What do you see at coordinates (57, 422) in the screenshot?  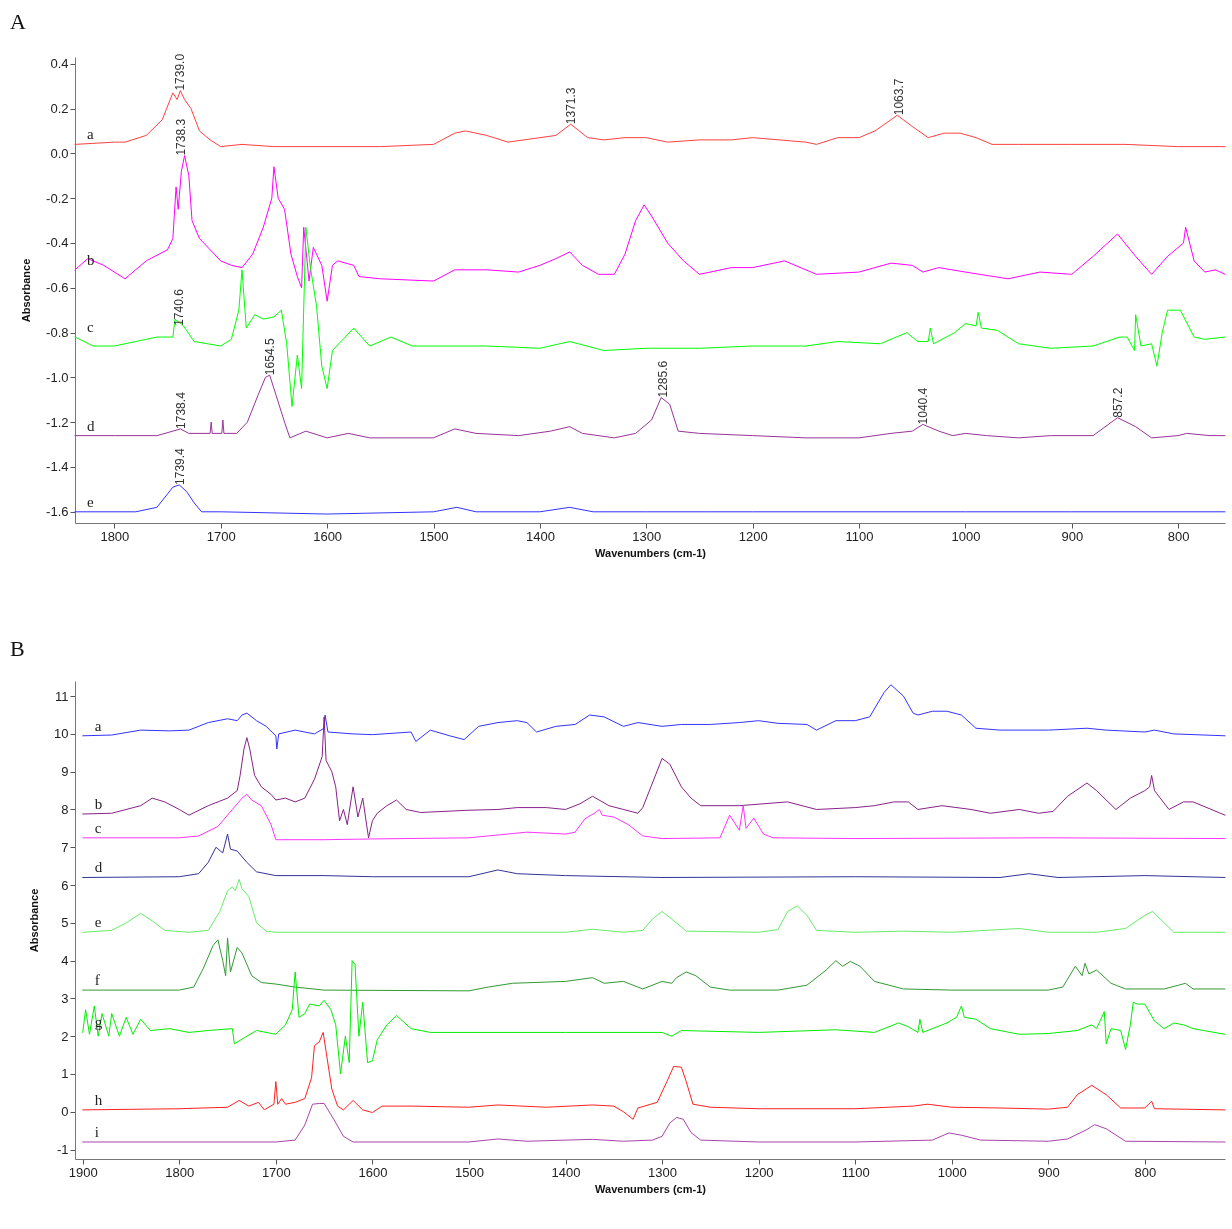 I see `y-tick-label: -1.2` at bounding box center [57, 422].